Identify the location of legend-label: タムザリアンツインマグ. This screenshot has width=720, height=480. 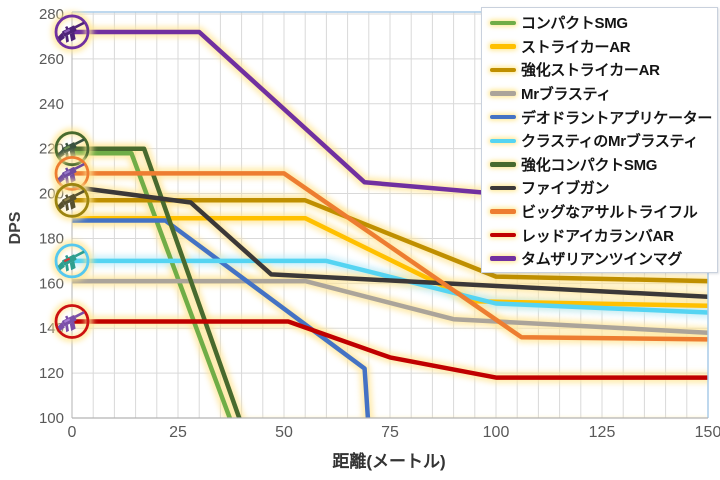
(602, 260).